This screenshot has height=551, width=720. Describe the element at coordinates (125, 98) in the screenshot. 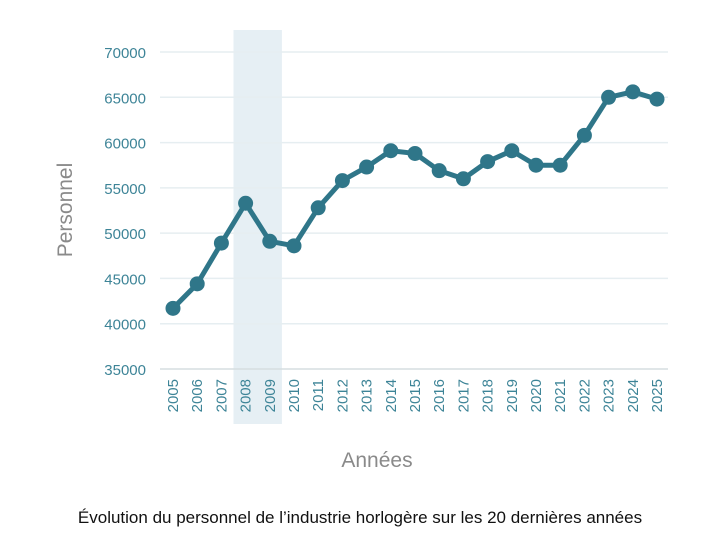

I see `y-tick-label: 65000` at that location.